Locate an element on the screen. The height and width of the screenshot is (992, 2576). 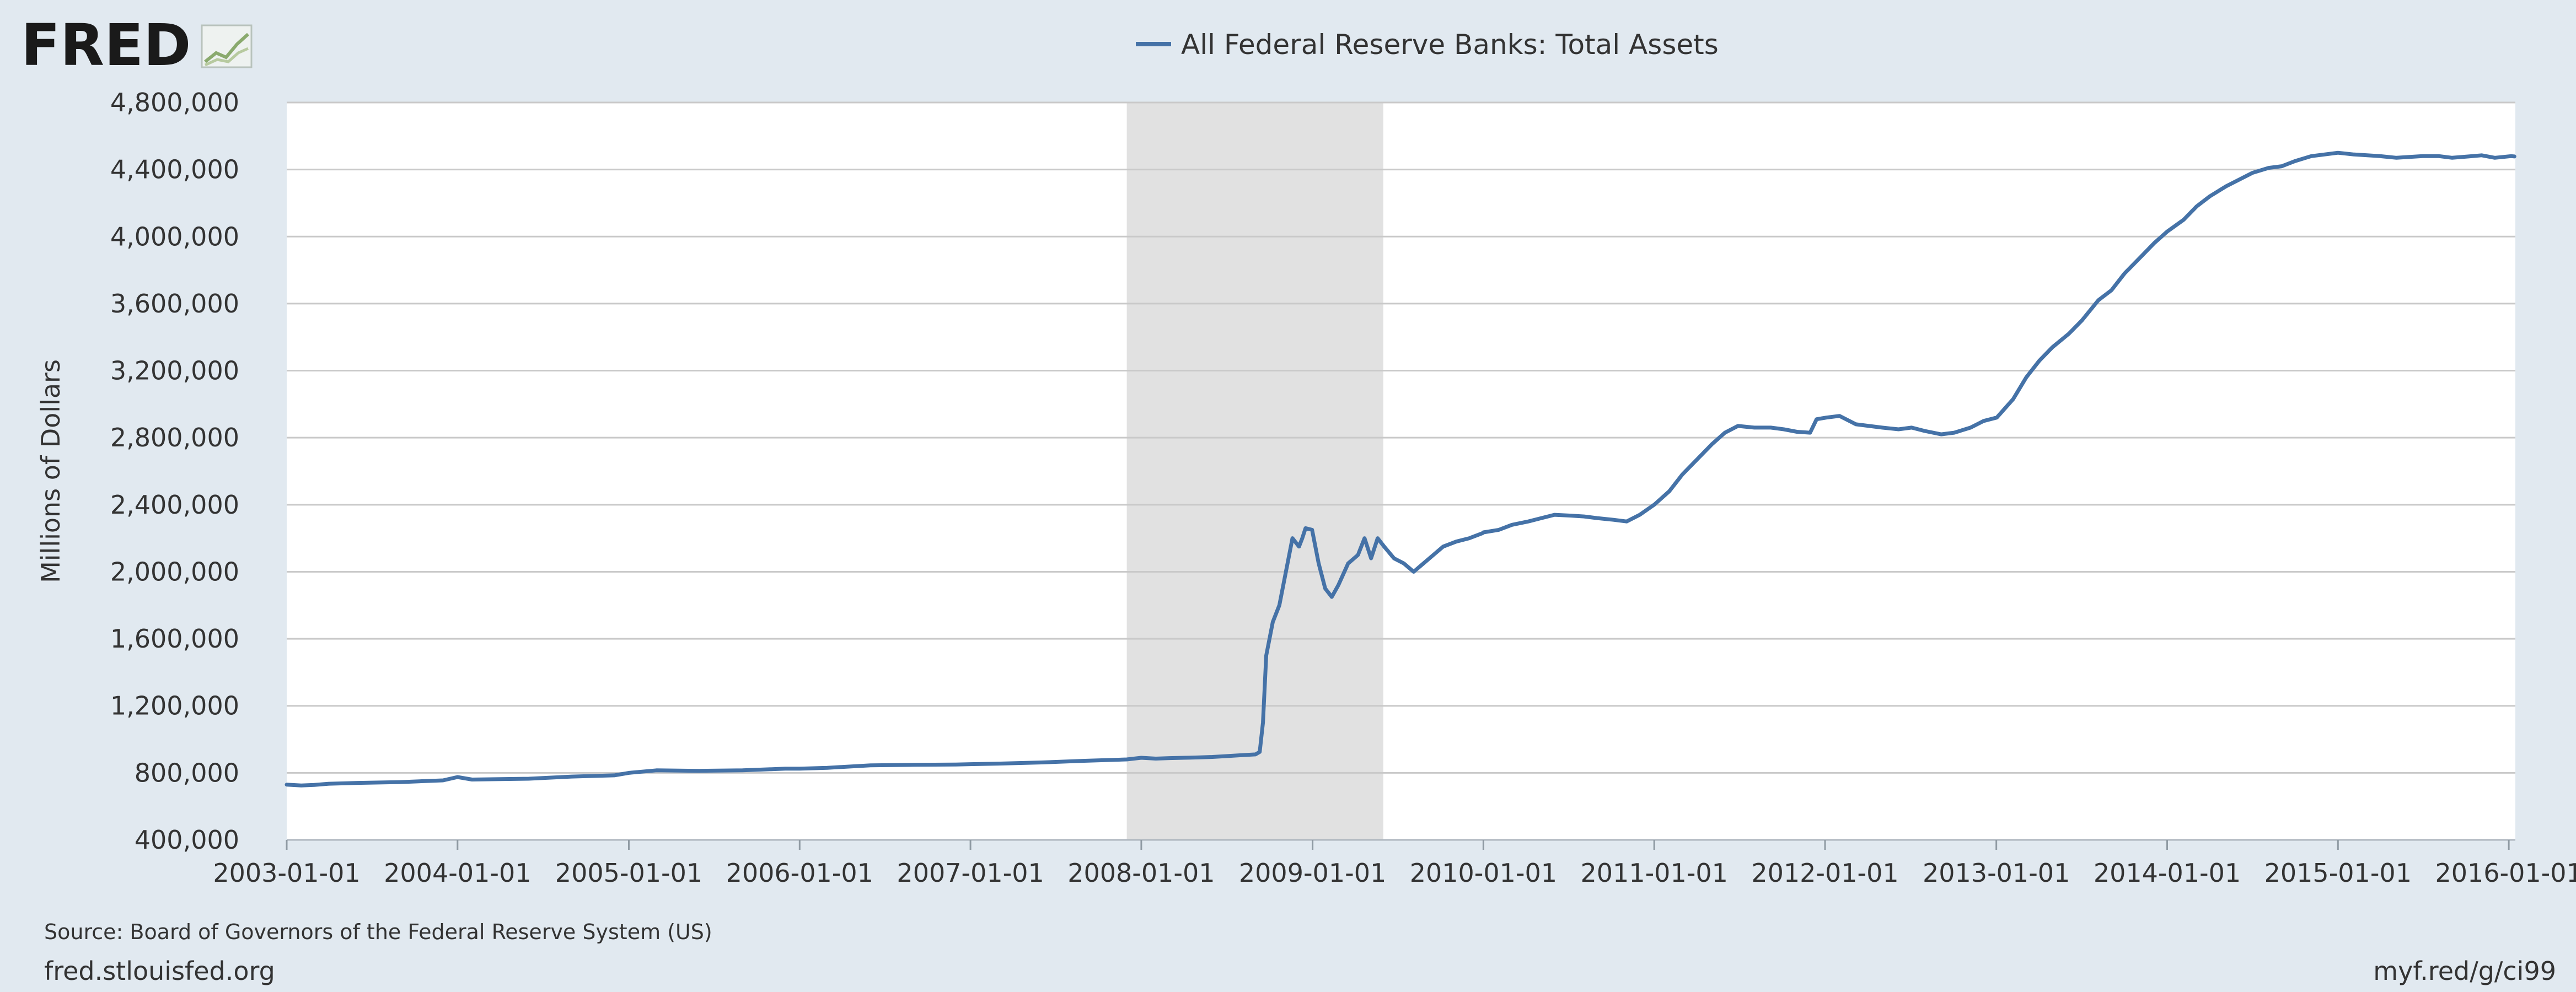
y-tick-label: 1,600,000 is located at coordinates (174, 639).